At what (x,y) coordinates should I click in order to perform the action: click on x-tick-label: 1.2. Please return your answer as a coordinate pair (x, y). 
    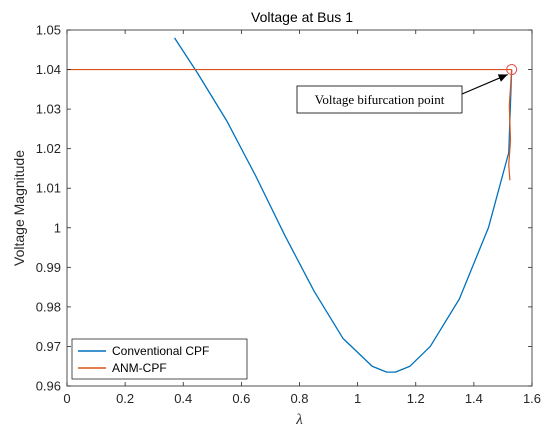
    Looking at the image, I should click on (416, 398).